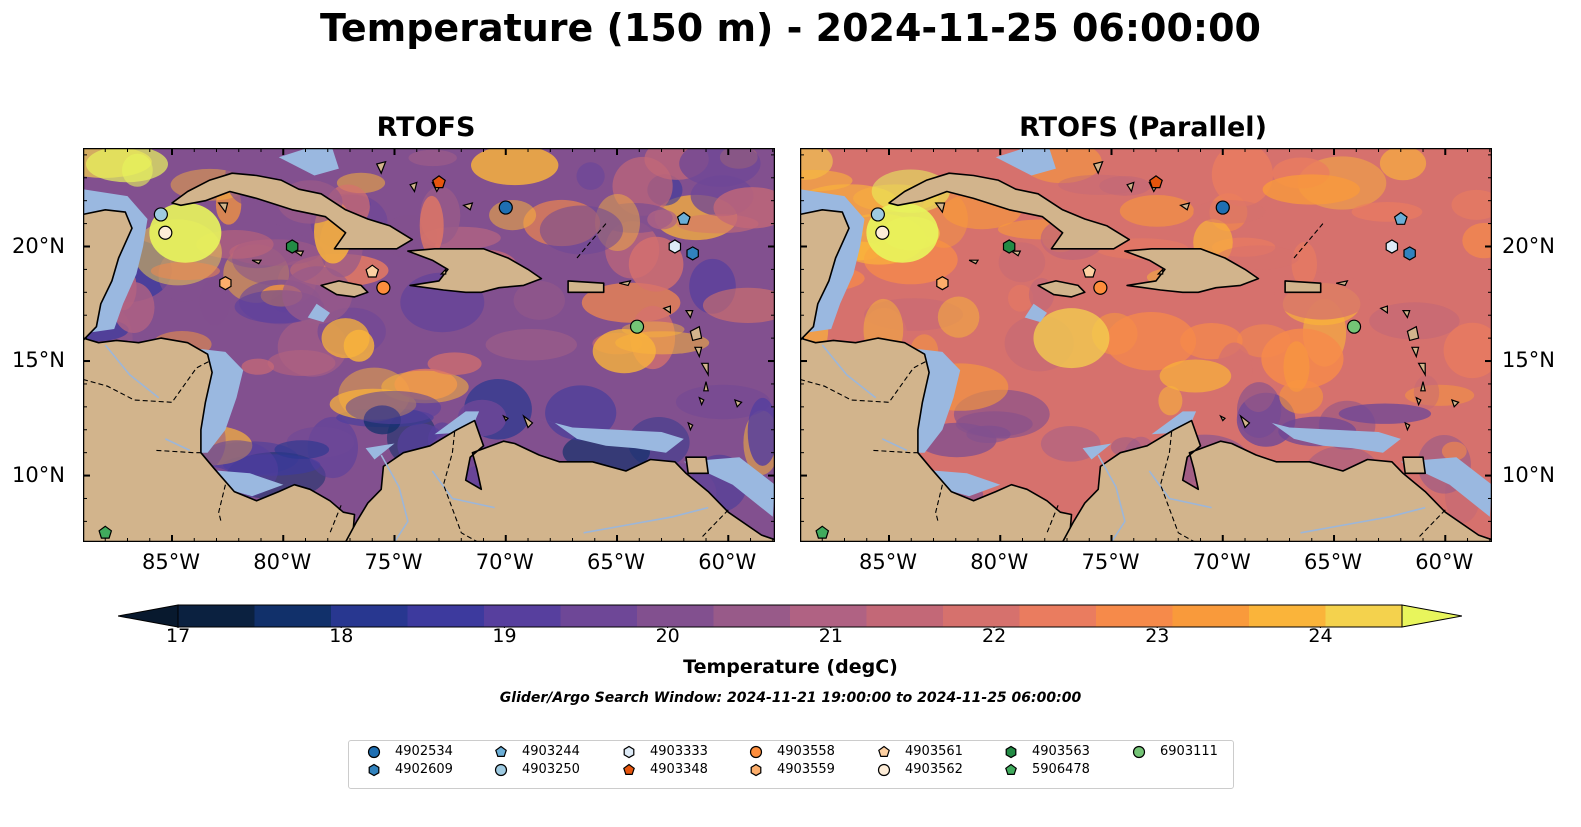 This screenshot has width=1581, height=827. I want to click on legend-label: 4903348, so click(679, 769).